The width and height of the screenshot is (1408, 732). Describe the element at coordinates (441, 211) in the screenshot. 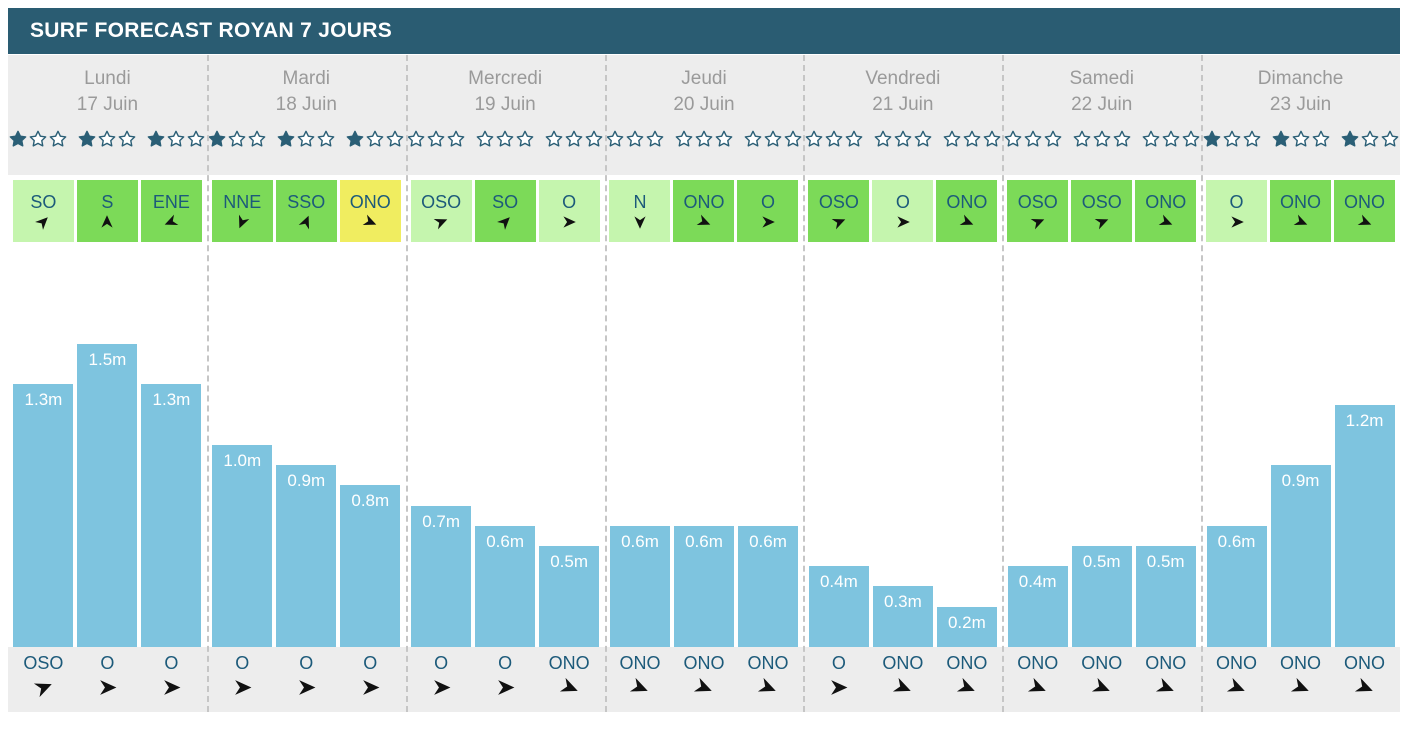

I see `wind-cell: OSO` at that location.